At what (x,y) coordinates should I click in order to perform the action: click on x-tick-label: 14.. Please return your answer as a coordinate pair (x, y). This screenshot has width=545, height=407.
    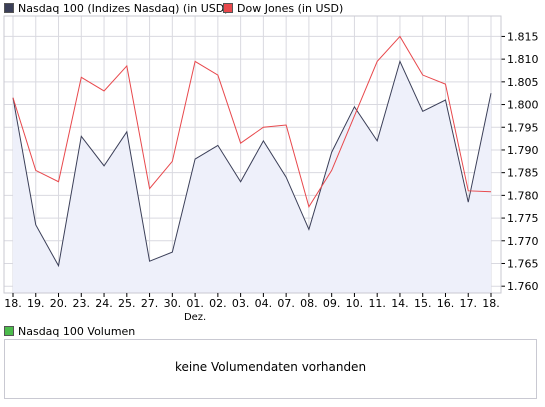
    Looking at the image, I should click on (400, 303).